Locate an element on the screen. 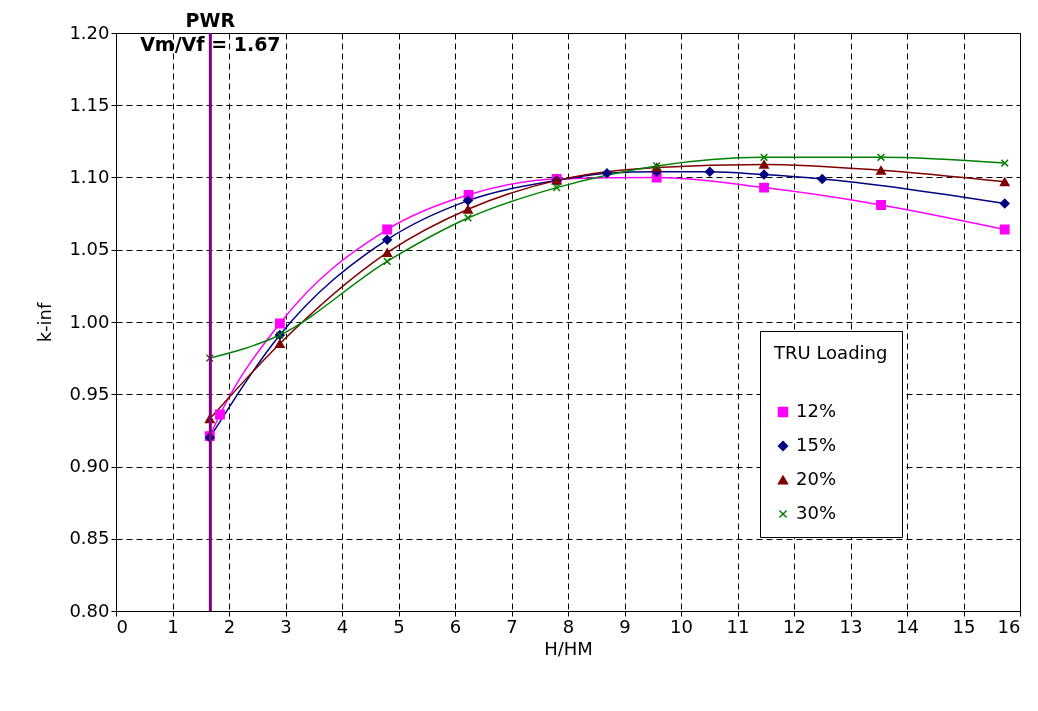 This screenshot has width=1038, height=711. x-tick-label: 5 is located at coordinates (399, 626).